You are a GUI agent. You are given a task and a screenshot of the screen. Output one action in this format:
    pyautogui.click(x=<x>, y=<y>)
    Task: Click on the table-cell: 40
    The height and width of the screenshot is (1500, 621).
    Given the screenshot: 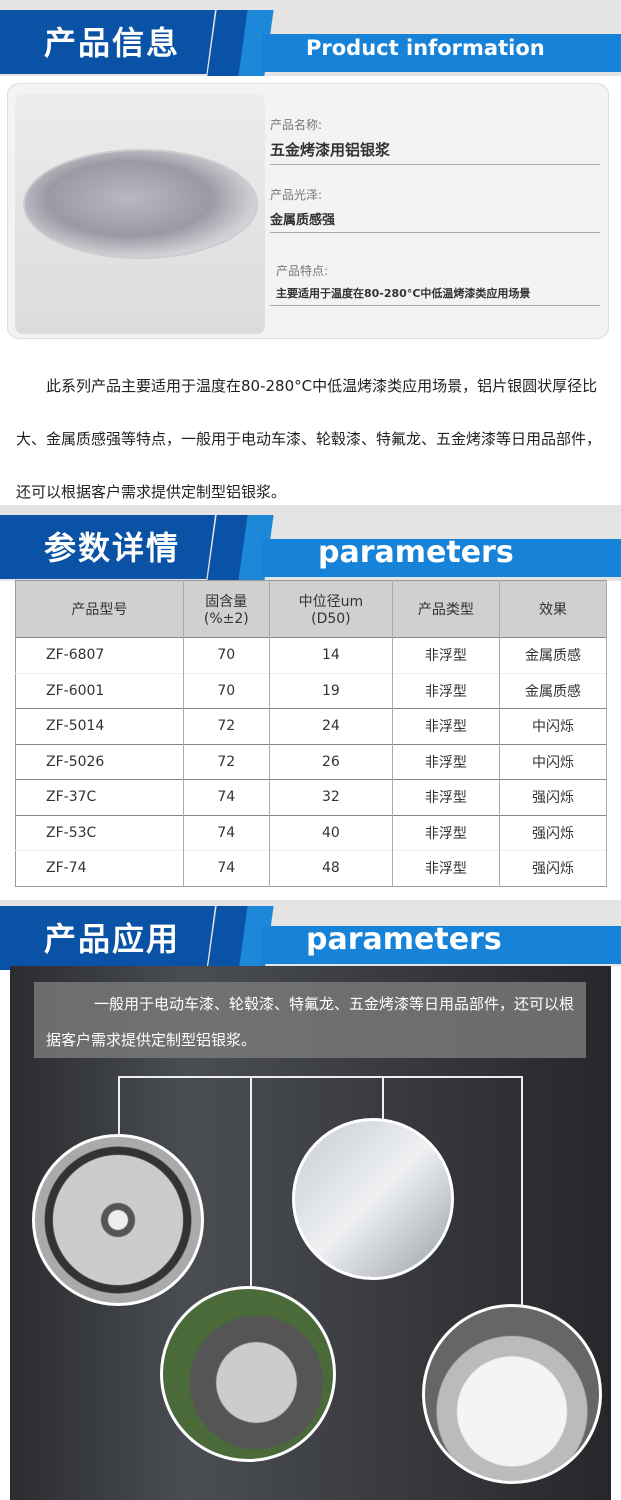 What is the action you would take?
    pyautogui.click(x=331, y=832)
    